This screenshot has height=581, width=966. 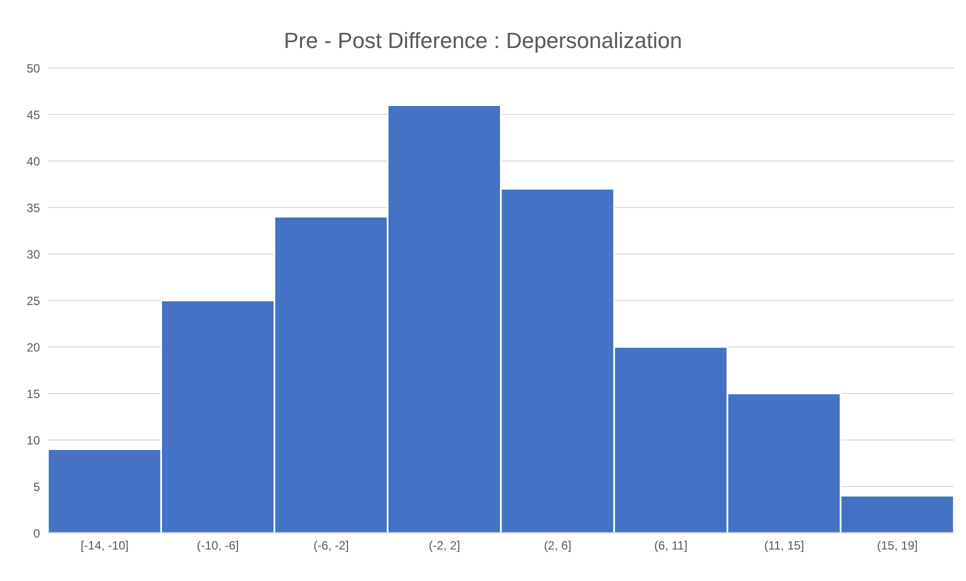 I want to click on y-tick-label: 50, so click(x=33, y=68).